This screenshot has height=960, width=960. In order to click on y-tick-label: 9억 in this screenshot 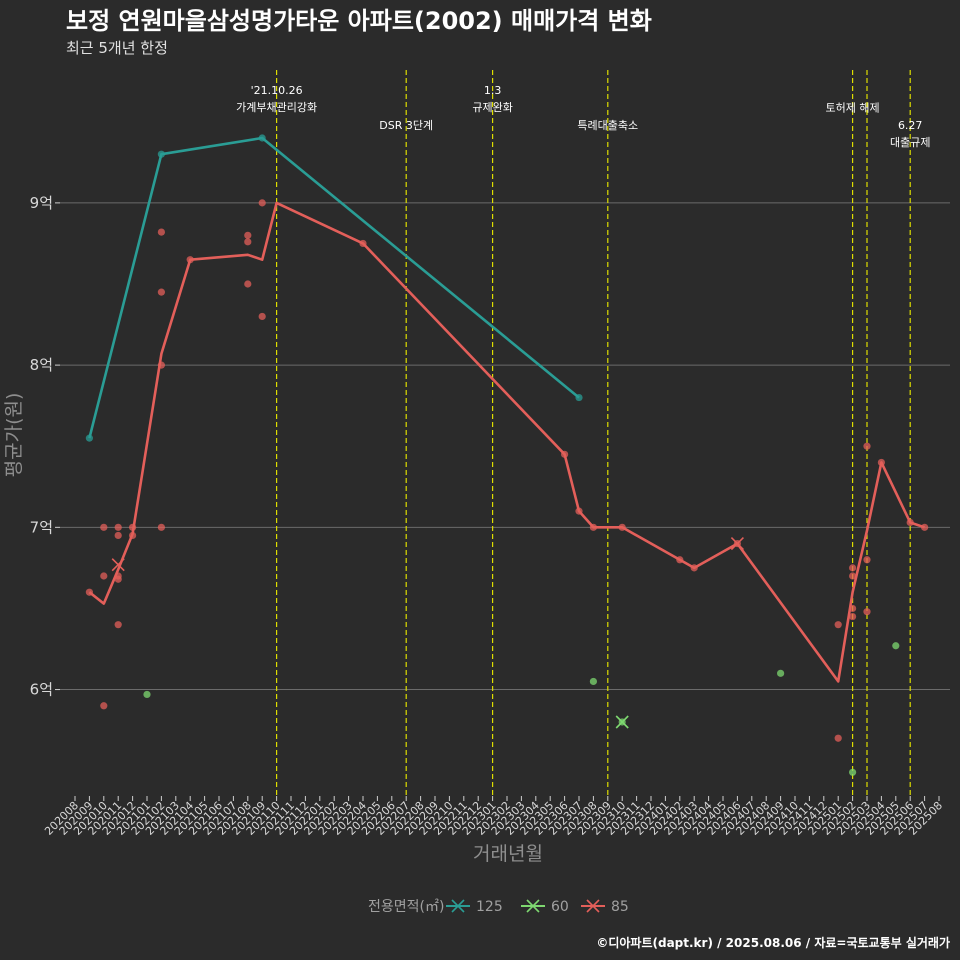, I will do `click(41, 203)`.